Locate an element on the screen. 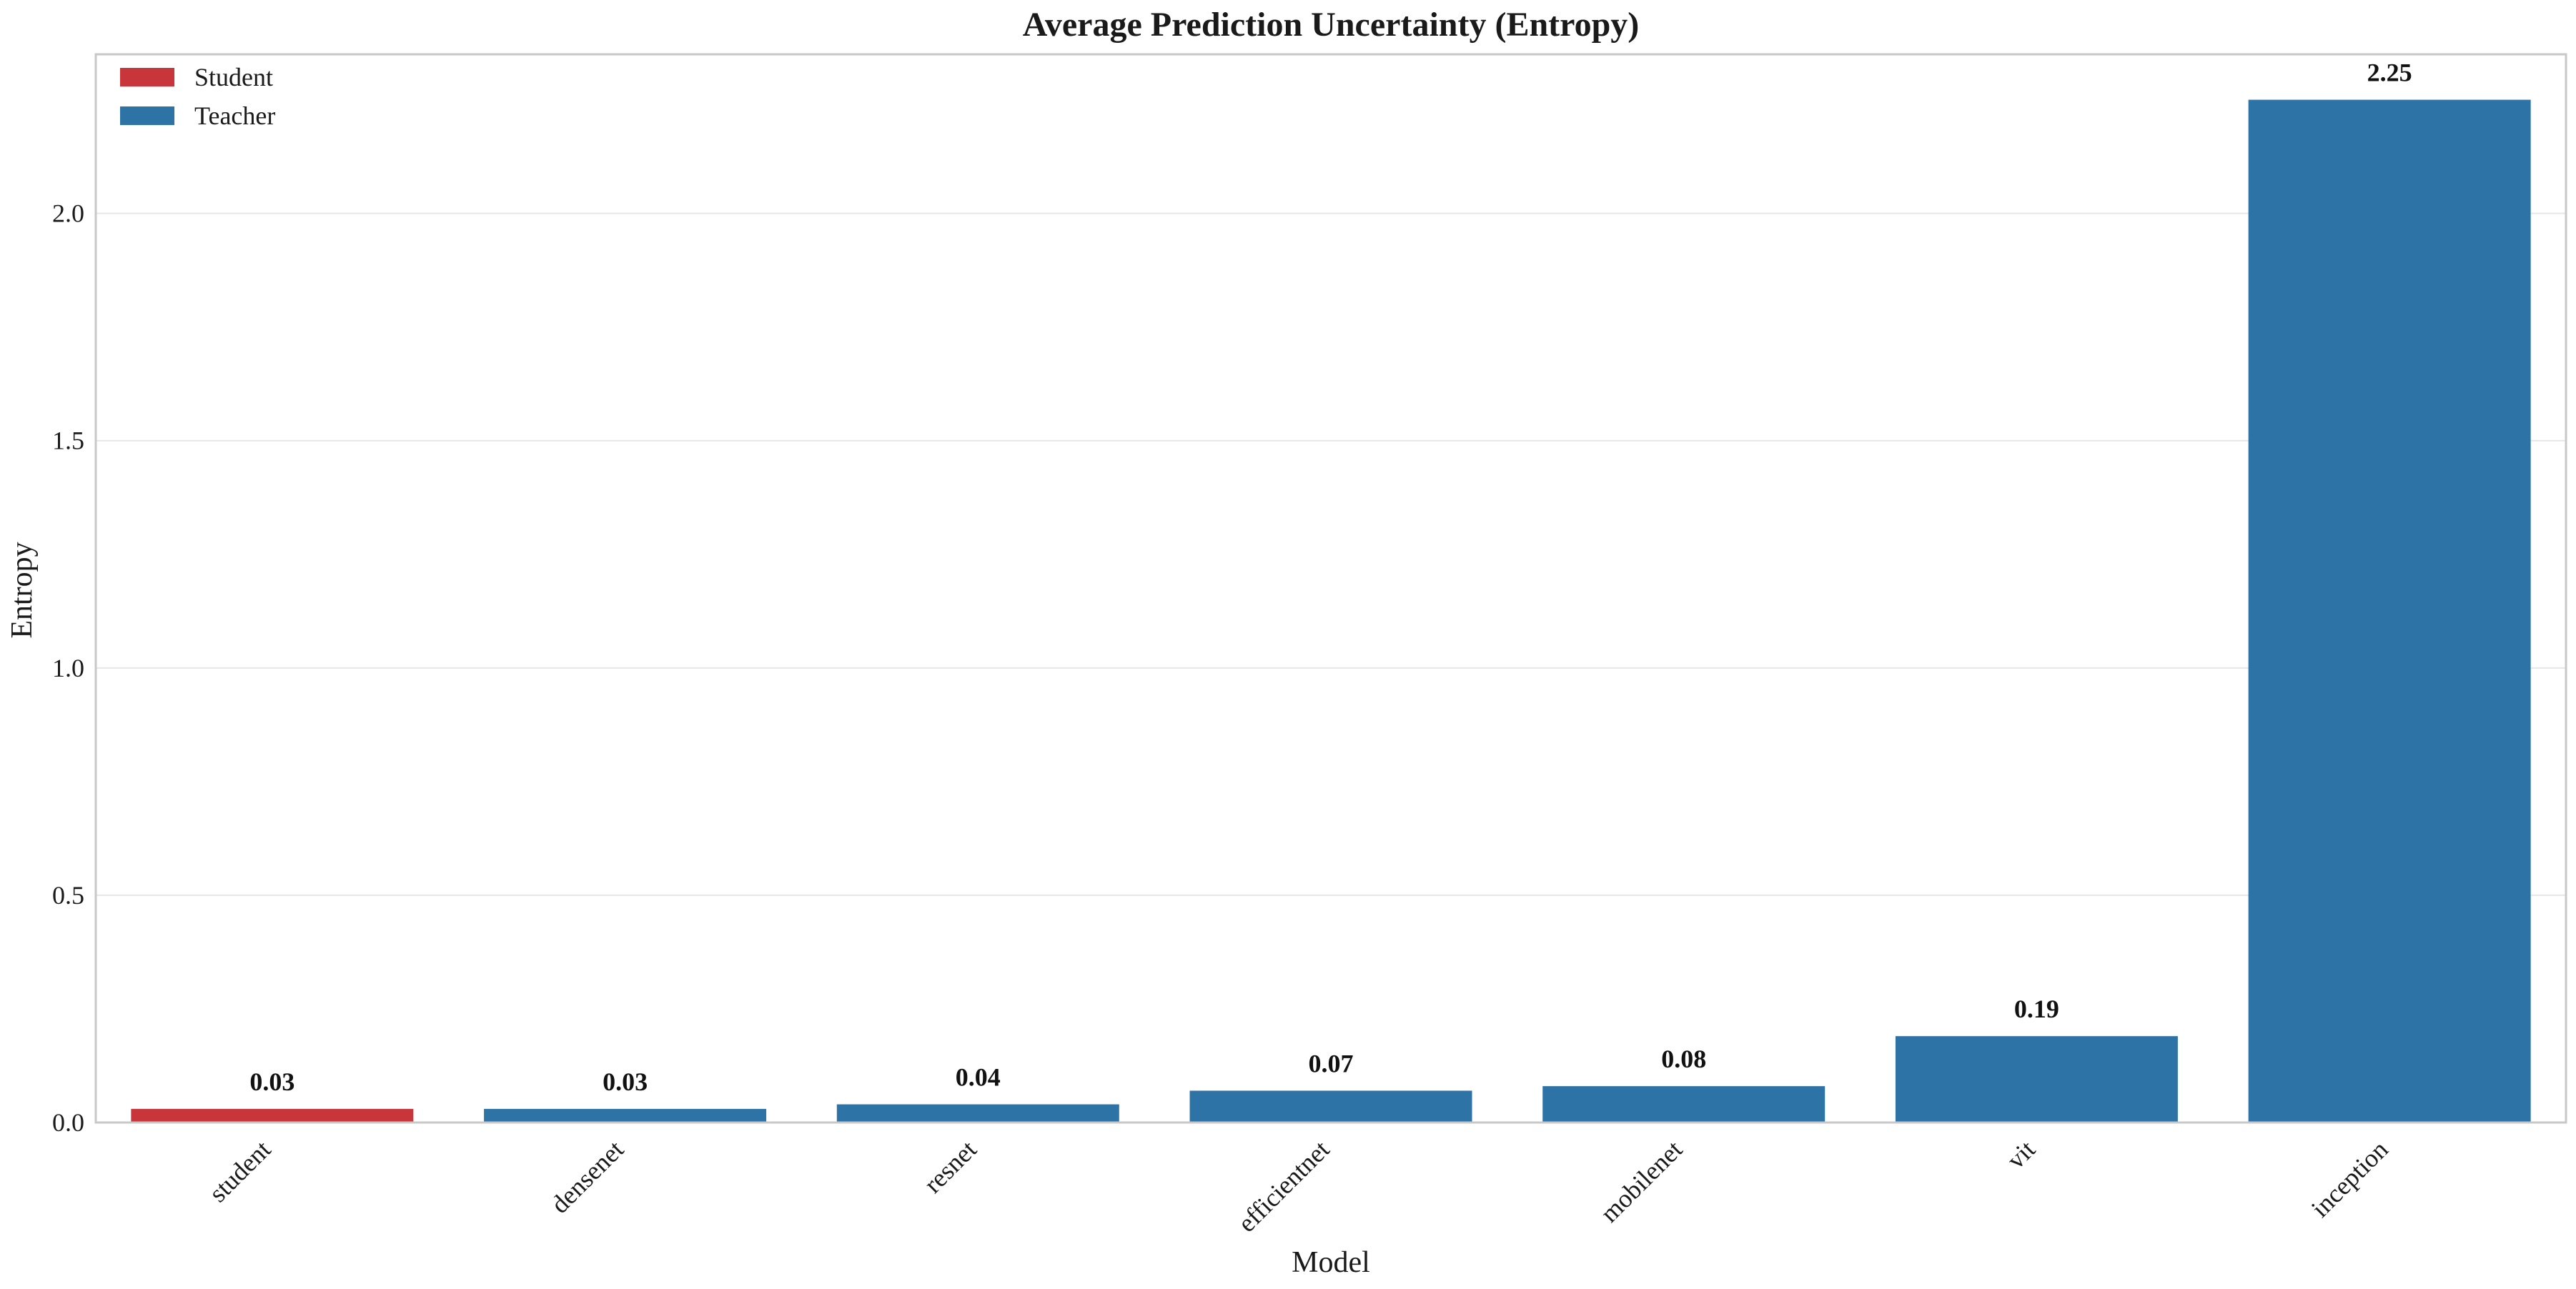  legend-label-teacher: Teacher is located at coordinates (234, 115).